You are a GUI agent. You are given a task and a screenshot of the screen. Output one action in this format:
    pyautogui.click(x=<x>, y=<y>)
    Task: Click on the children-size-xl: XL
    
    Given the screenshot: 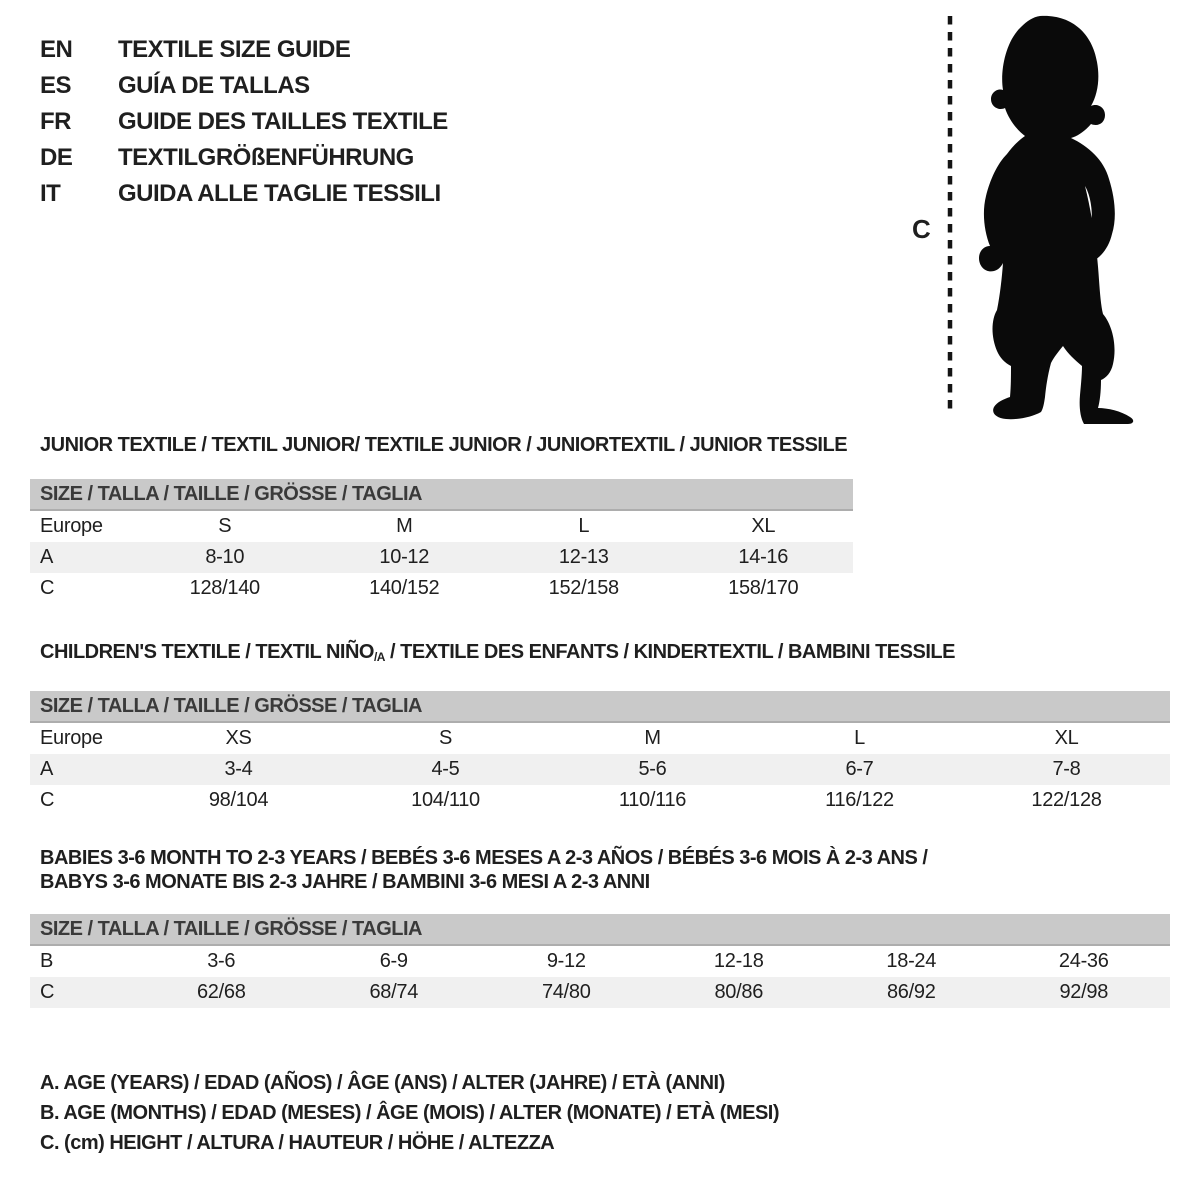 What is the action you would take?
    pyautogui.click(x=1066, y=738)
    